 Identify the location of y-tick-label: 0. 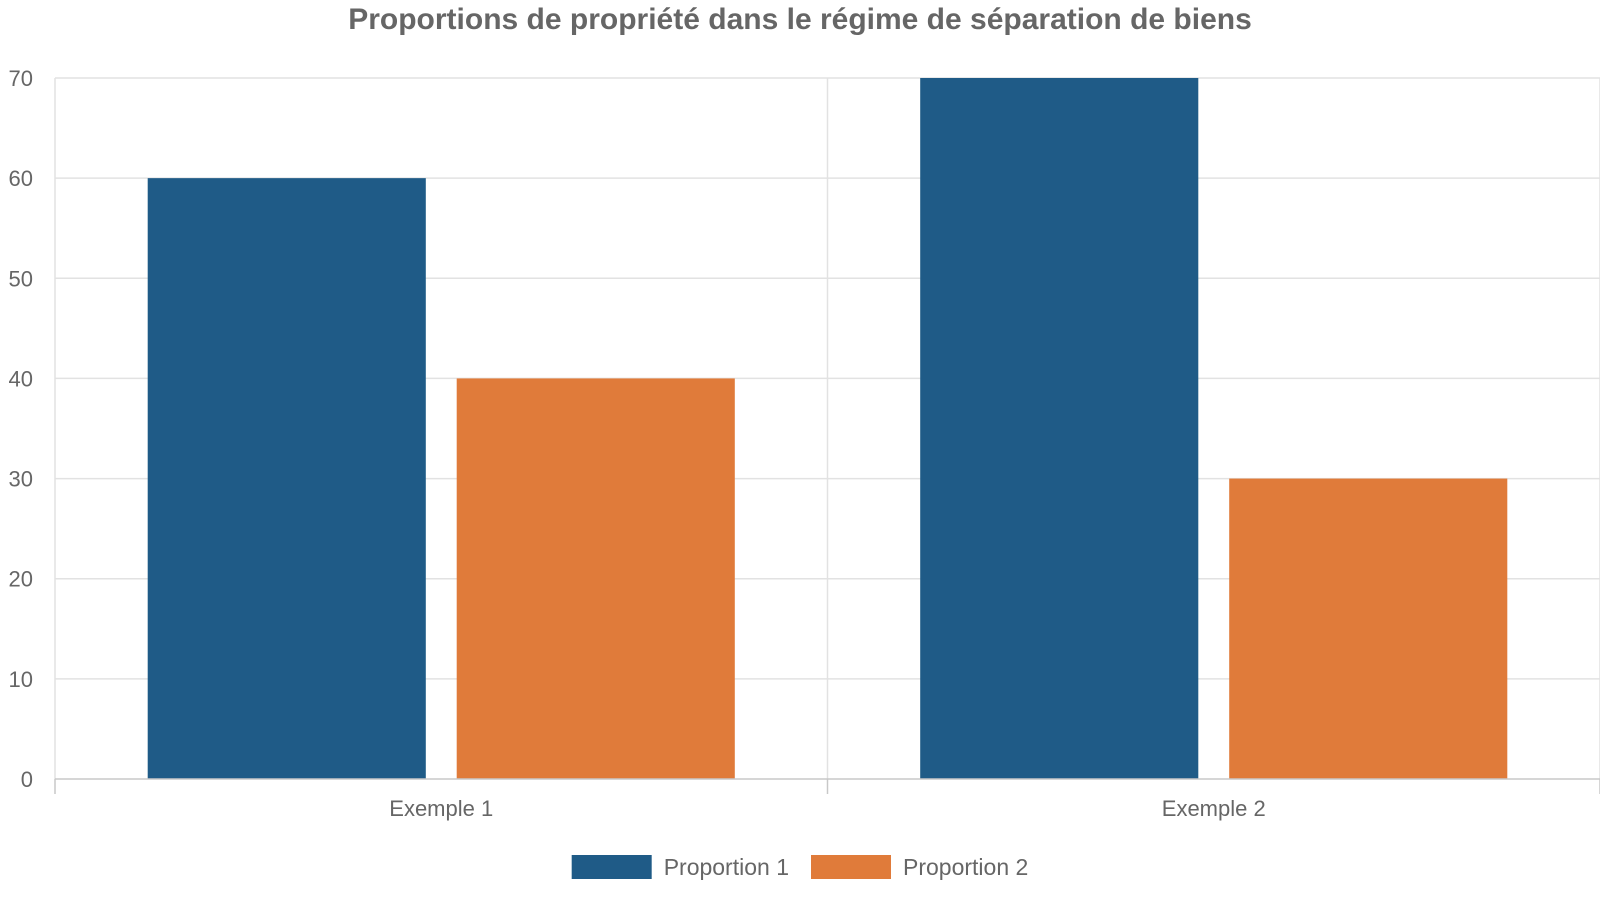
(27, 779).